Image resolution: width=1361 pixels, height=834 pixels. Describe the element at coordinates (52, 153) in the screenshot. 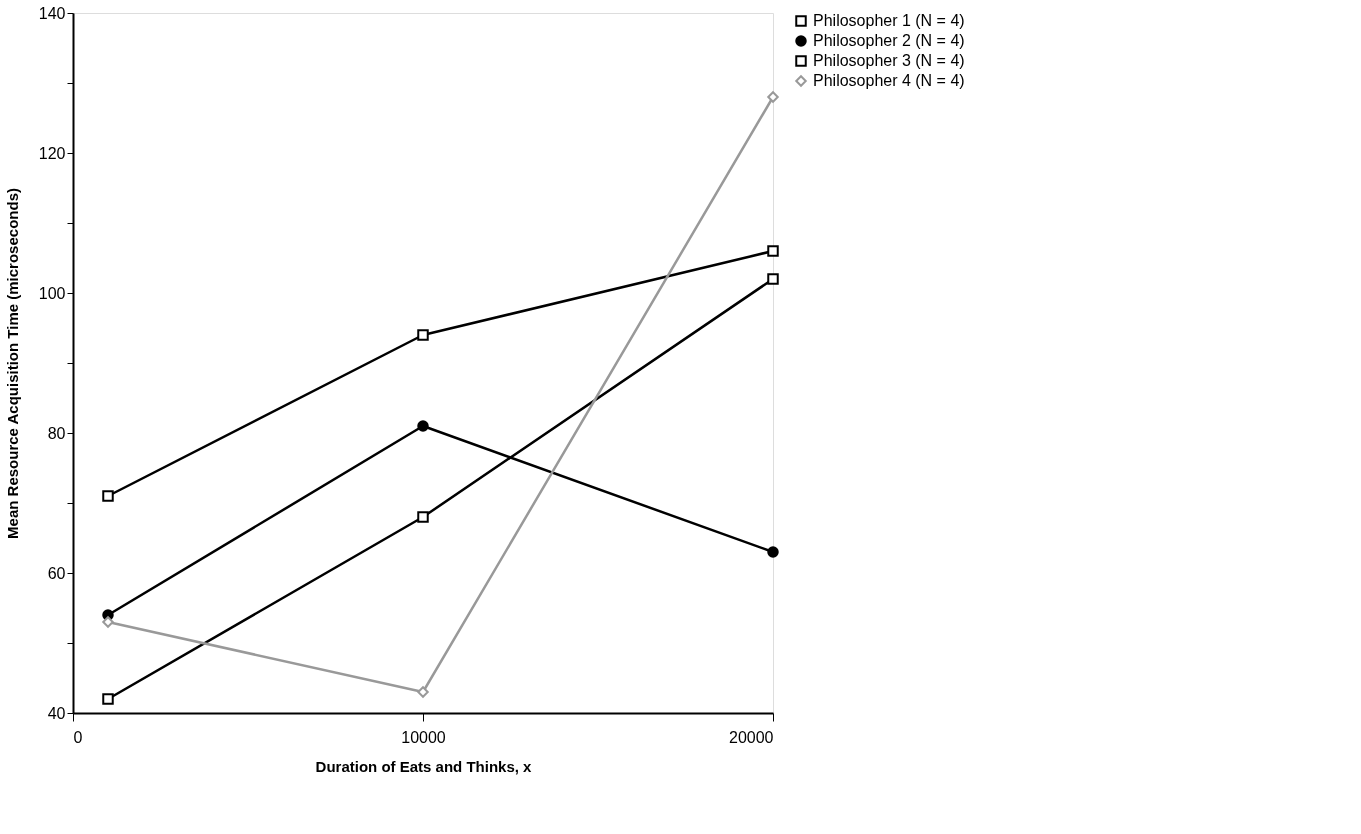

I see `y-tick-label: 120` at that location.